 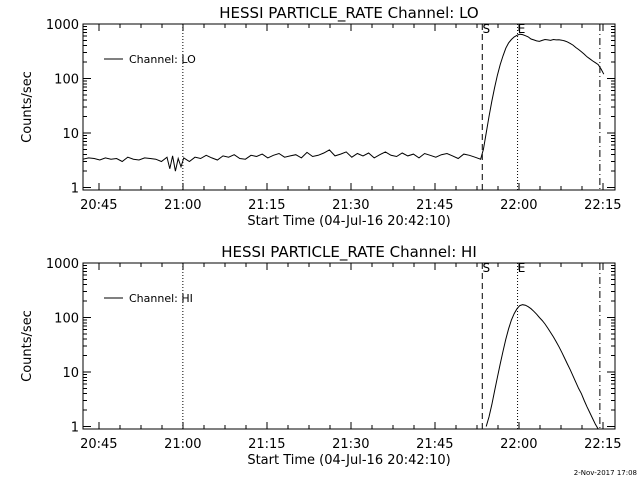 What do you see at coordinates (605, 473) in the screenshot?
I see `footer-timestamp: 2-Nov-2017 17:08` at bounding box center [605, 473].